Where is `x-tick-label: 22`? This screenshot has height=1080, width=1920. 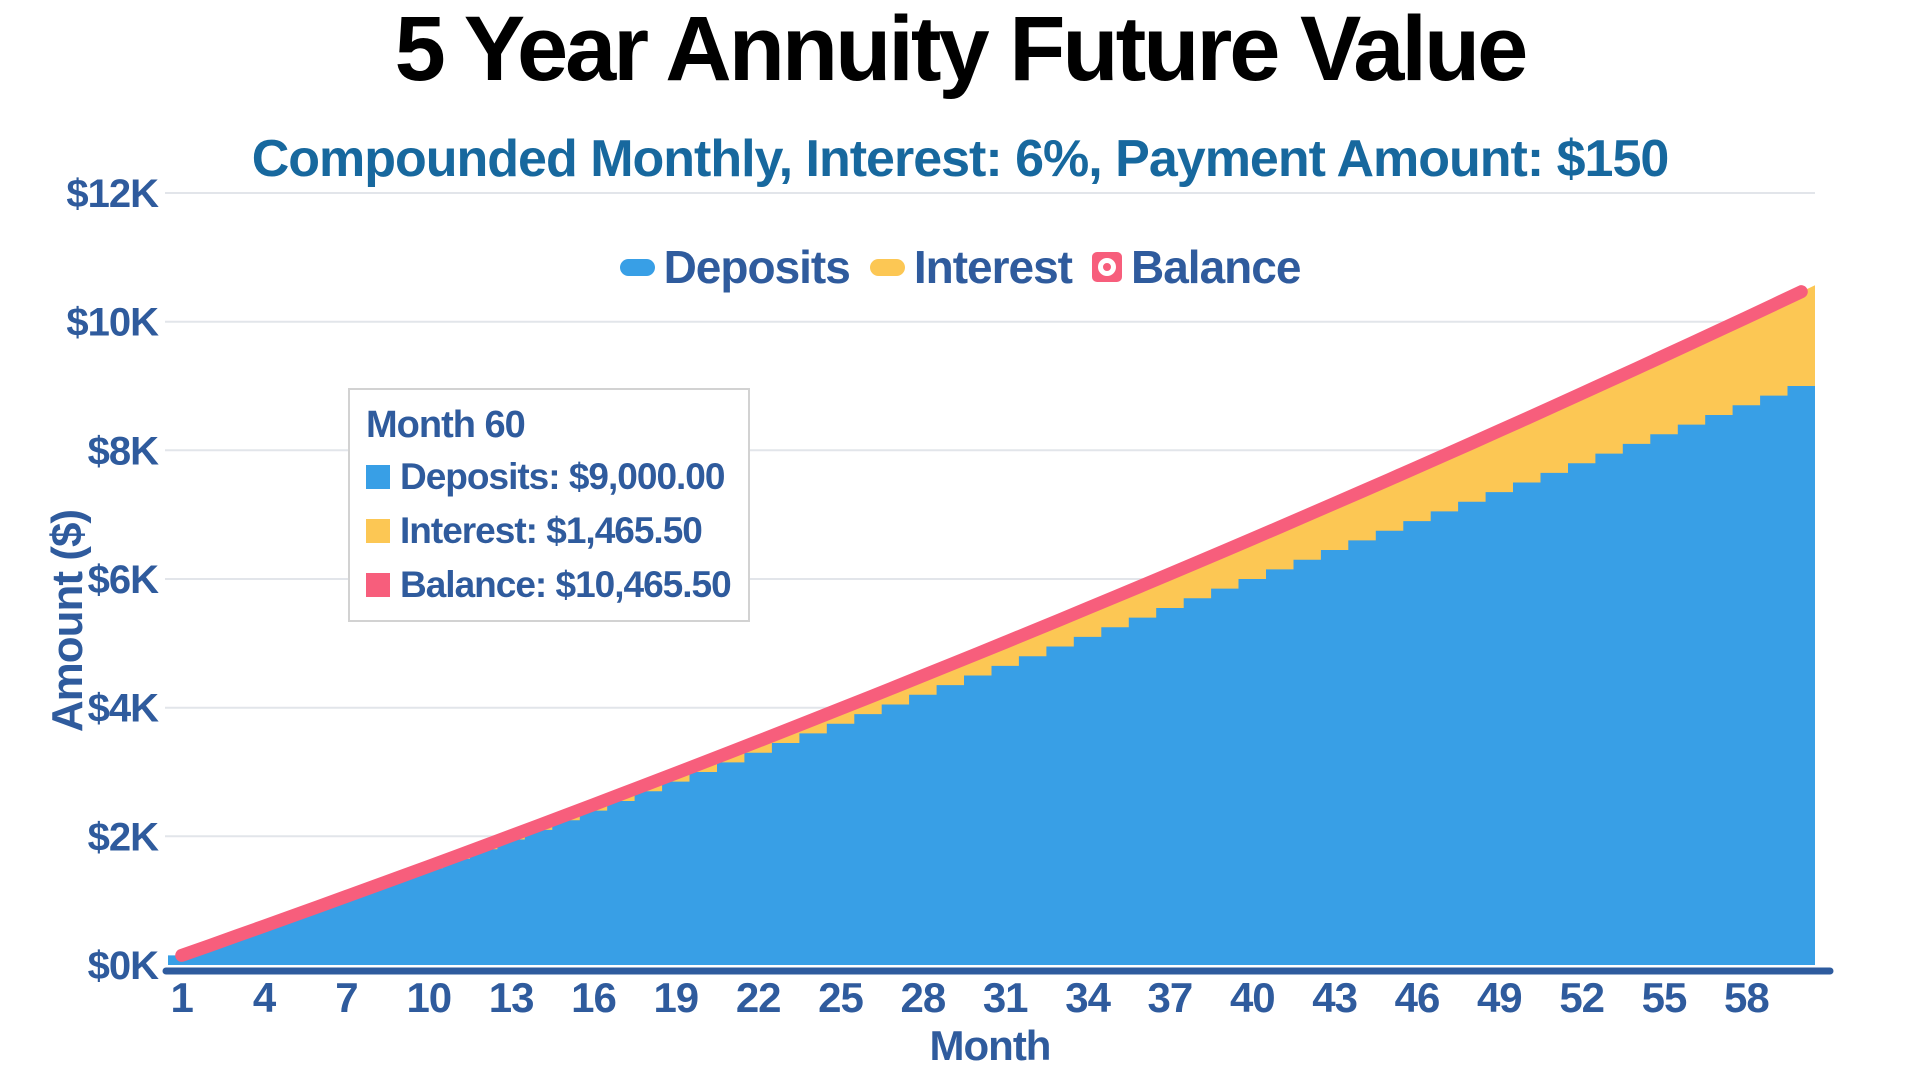 x-tick-label: 22 is located at coordinates (758, 997).